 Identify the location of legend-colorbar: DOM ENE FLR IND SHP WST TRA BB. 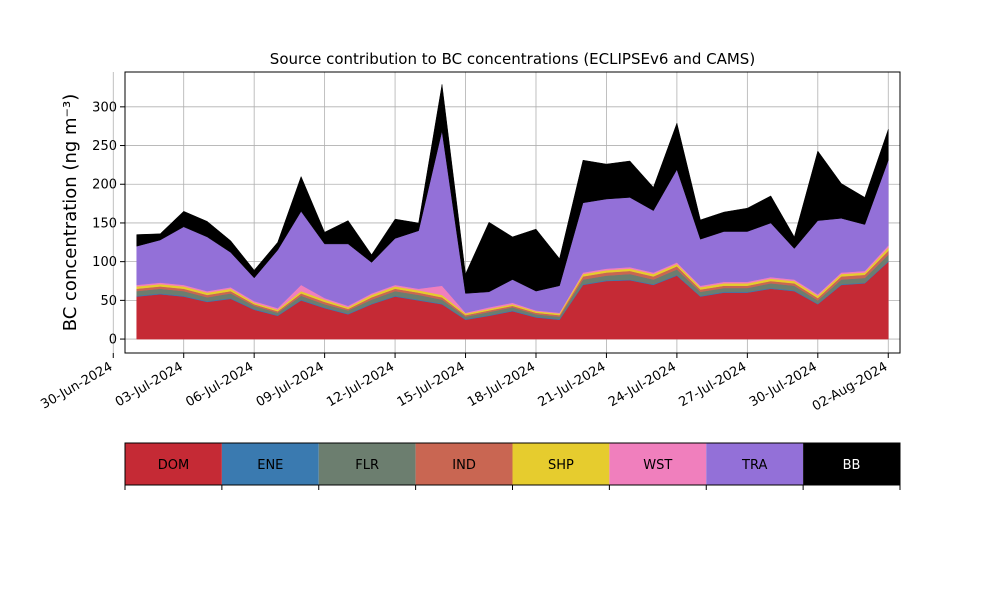
(512, 466).